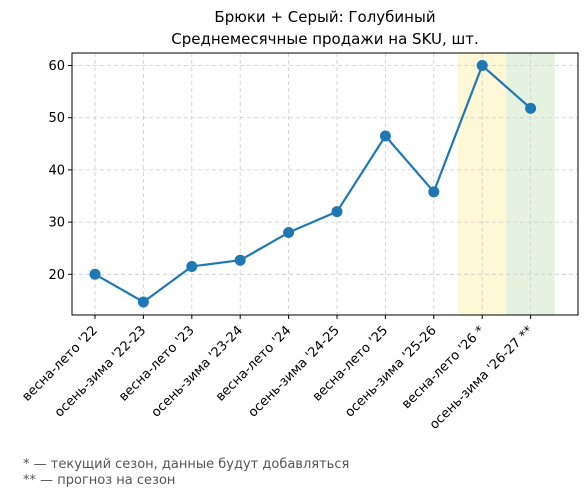 This screenshot has height=498, width=588. I want to click on x-tick-label: осень-зима '25-26, so click(390, 371).